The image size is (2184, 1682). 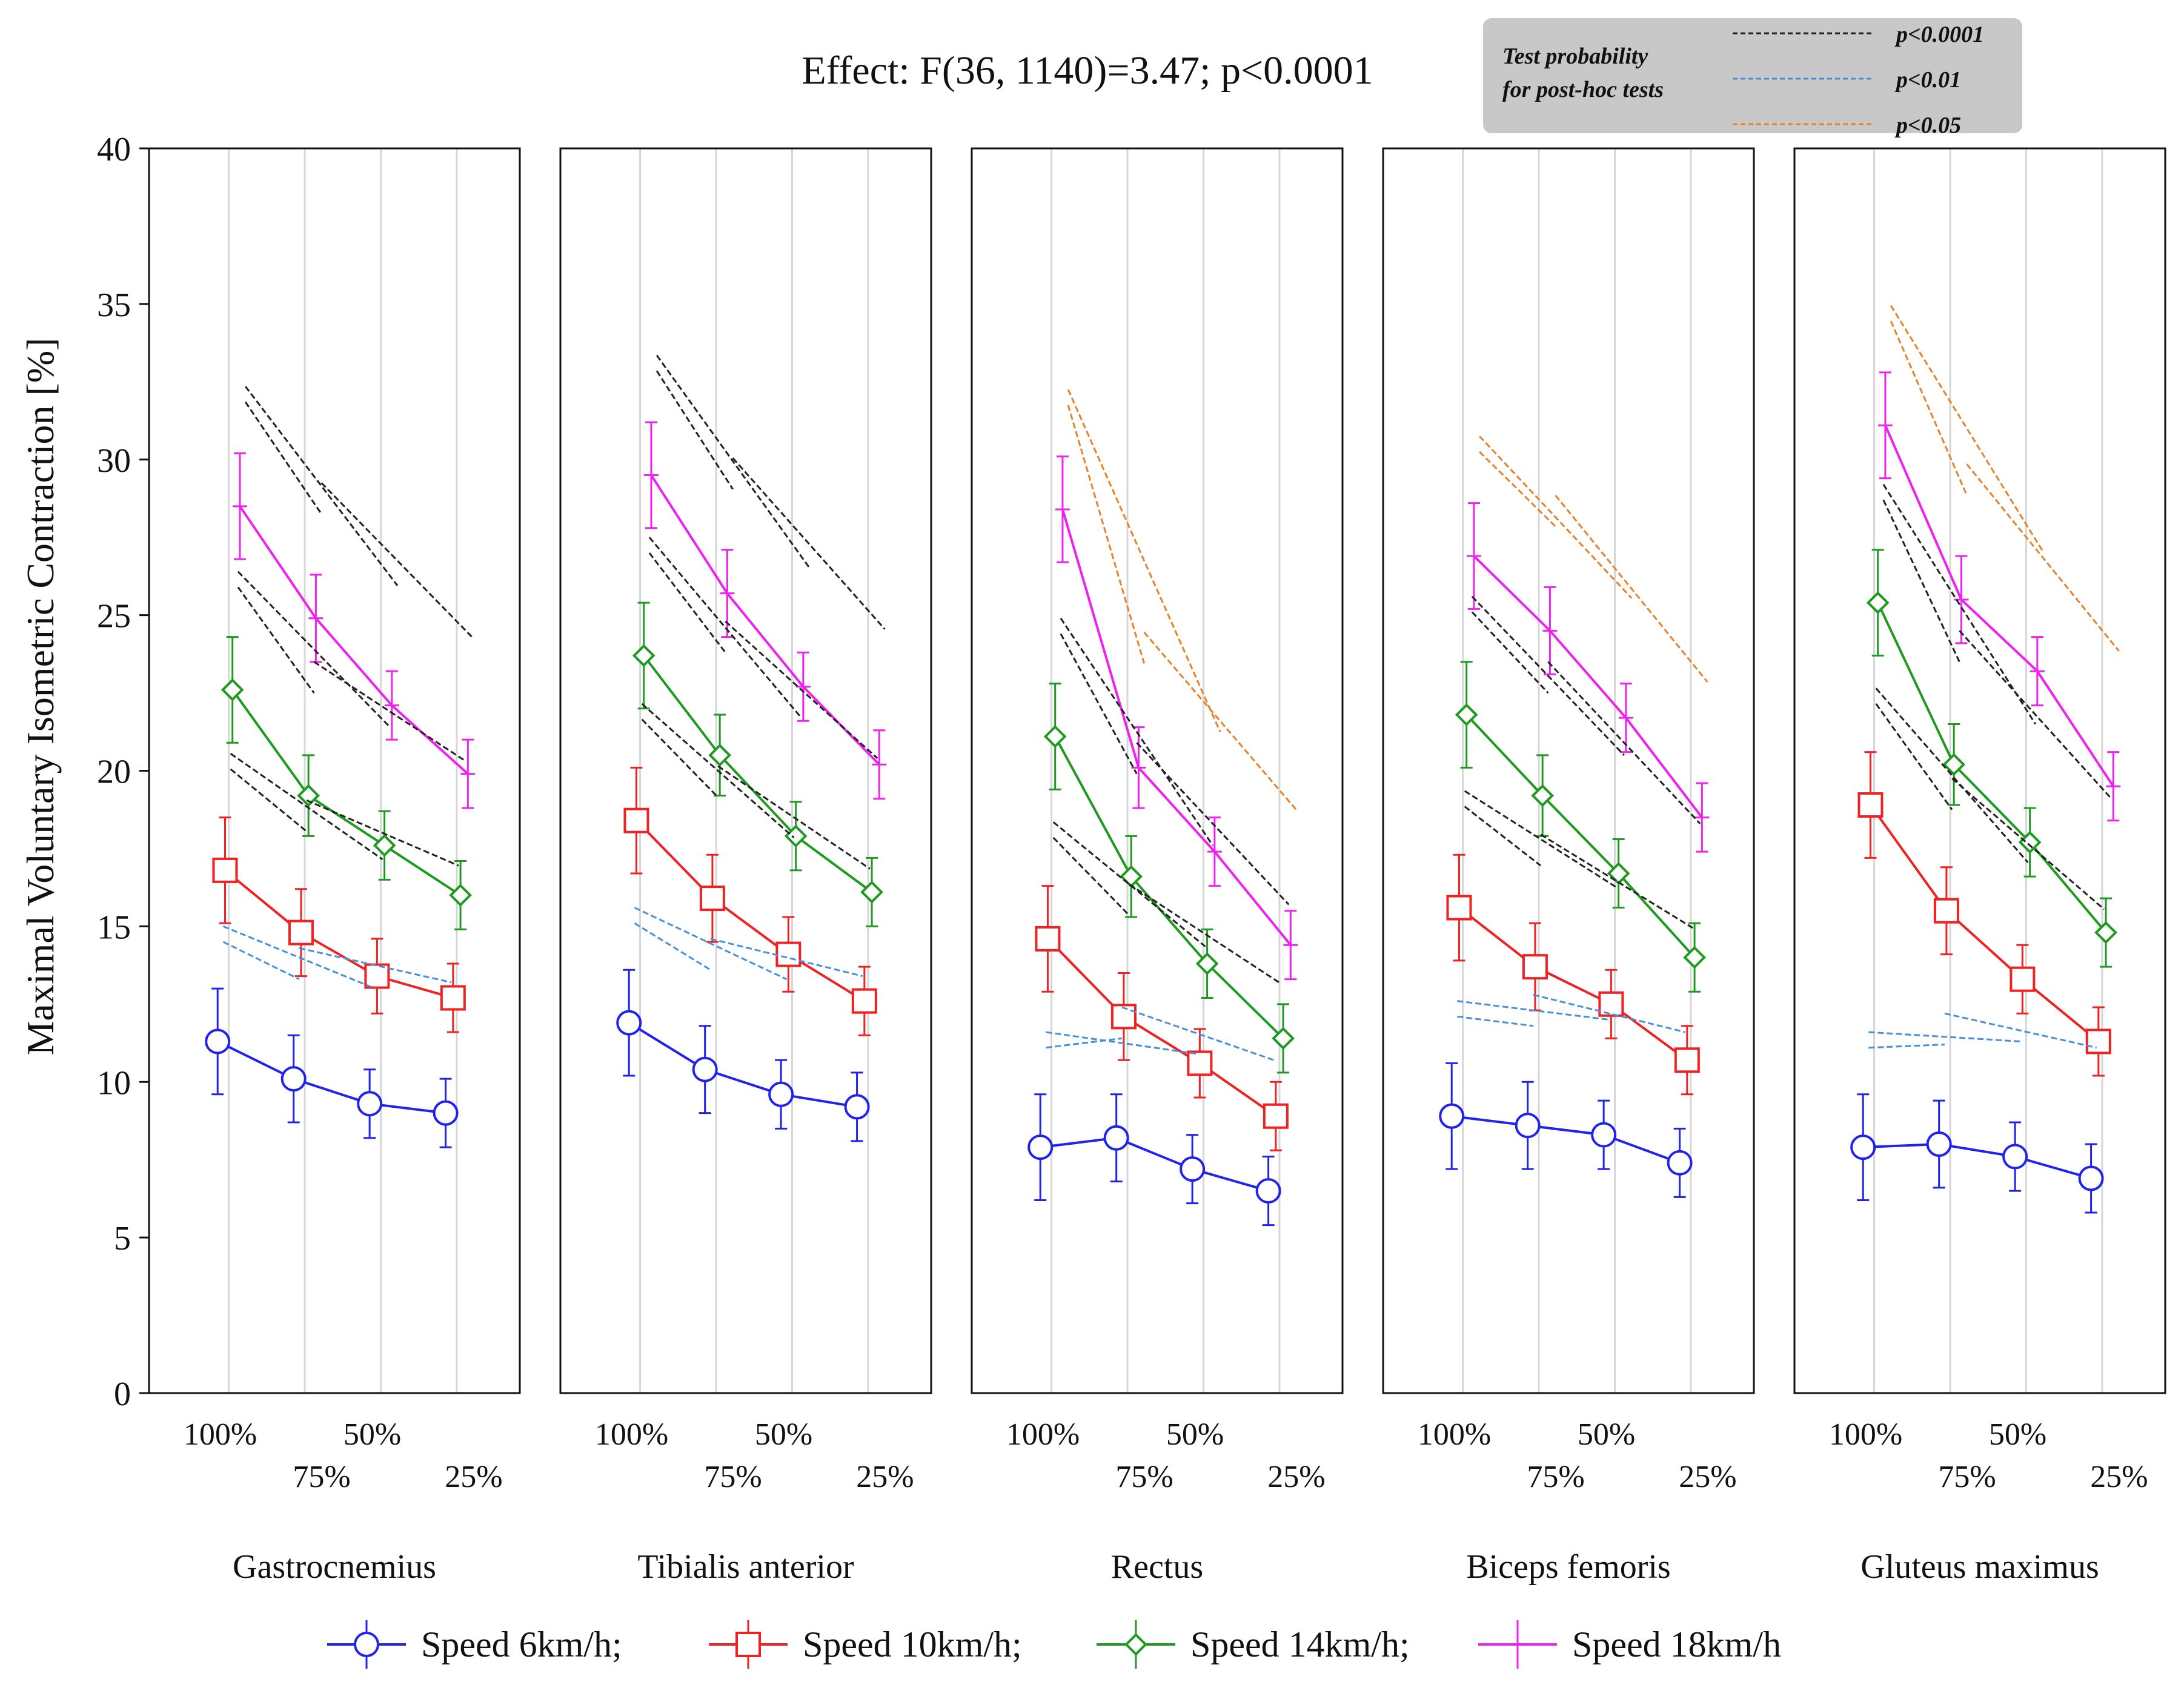 I want to click on y-tick-label: 0, so click(x=122, y=1394).